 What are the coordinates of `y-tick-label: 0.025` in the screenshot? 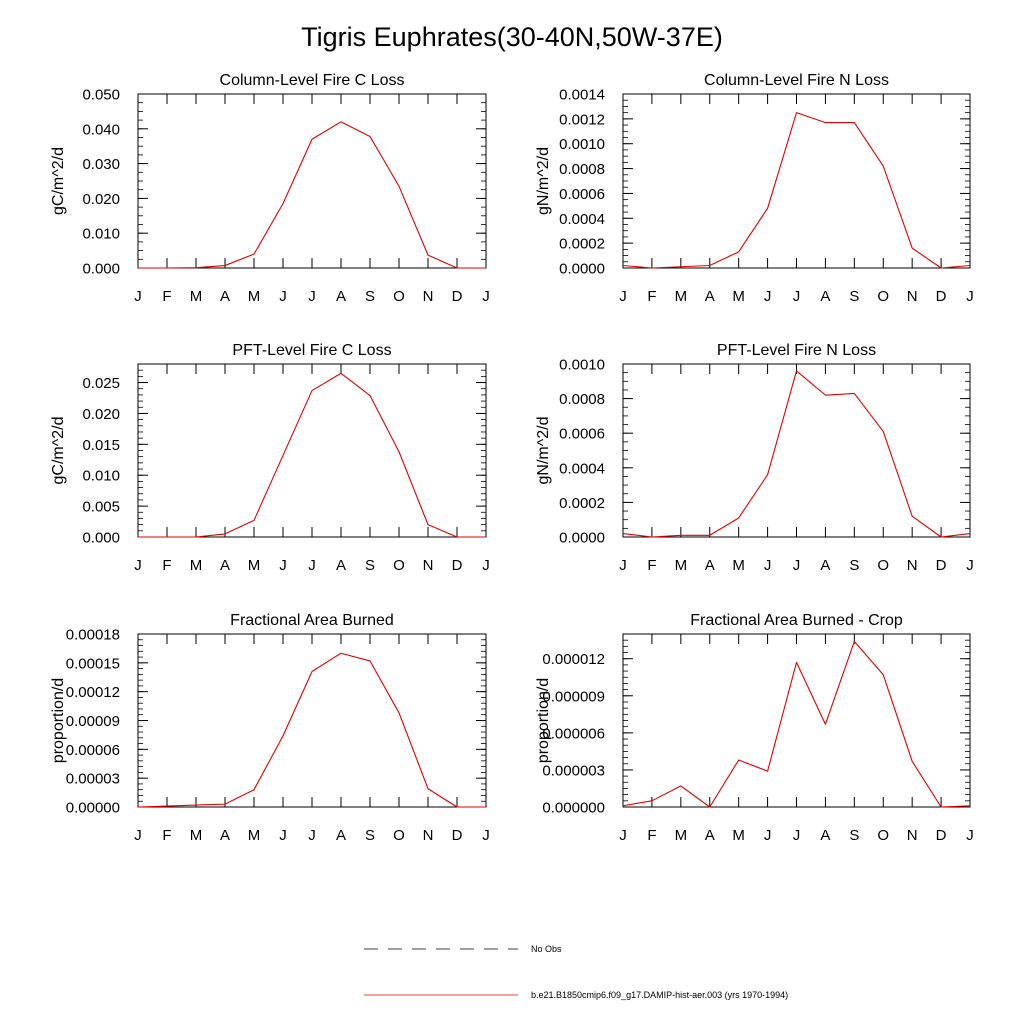 It's located at (101, 383).